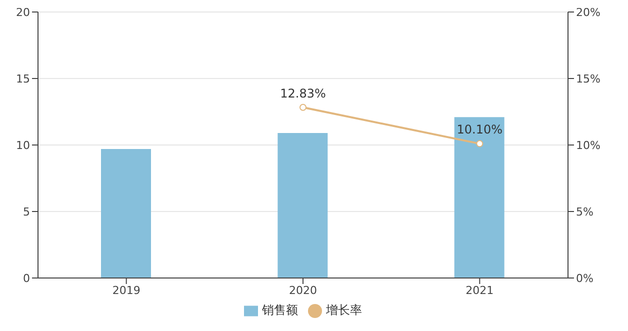  I want to click on y-tick-label: 5, so click(26, 211).